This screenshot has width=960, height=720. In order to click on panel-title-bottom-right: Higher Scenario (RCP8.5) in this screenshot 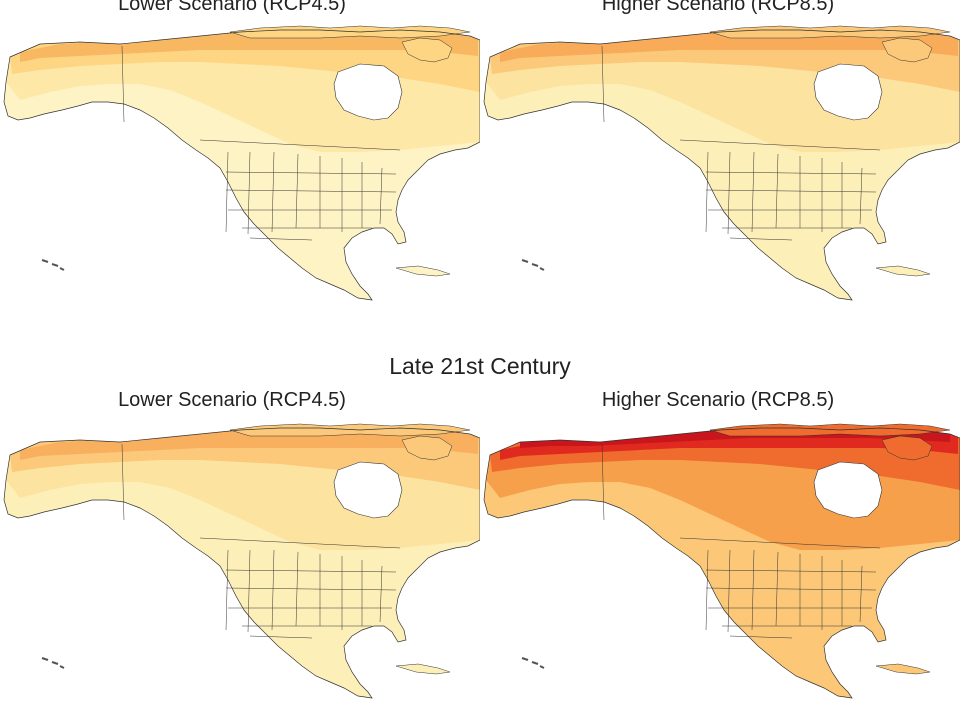, I will do `click(718, 400)`.